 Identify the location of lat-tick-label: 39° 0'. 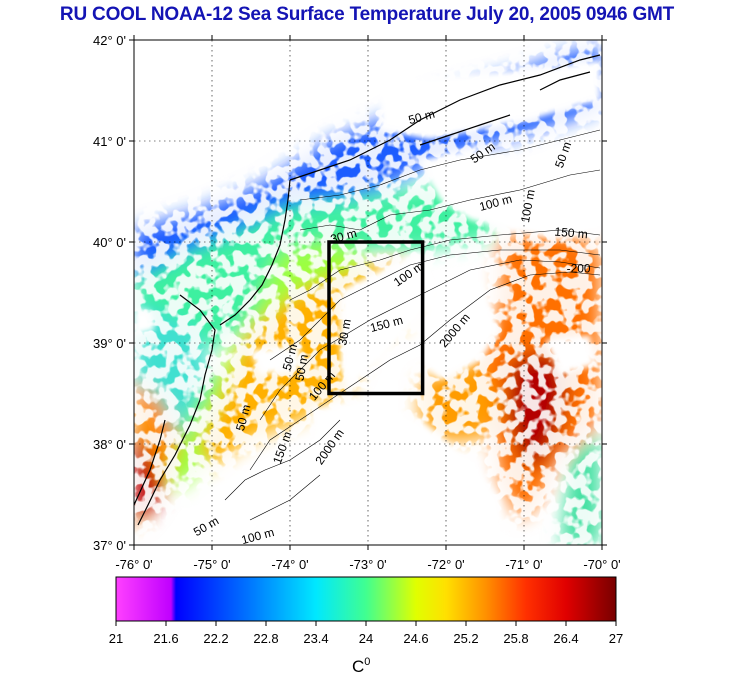
(109, 343).